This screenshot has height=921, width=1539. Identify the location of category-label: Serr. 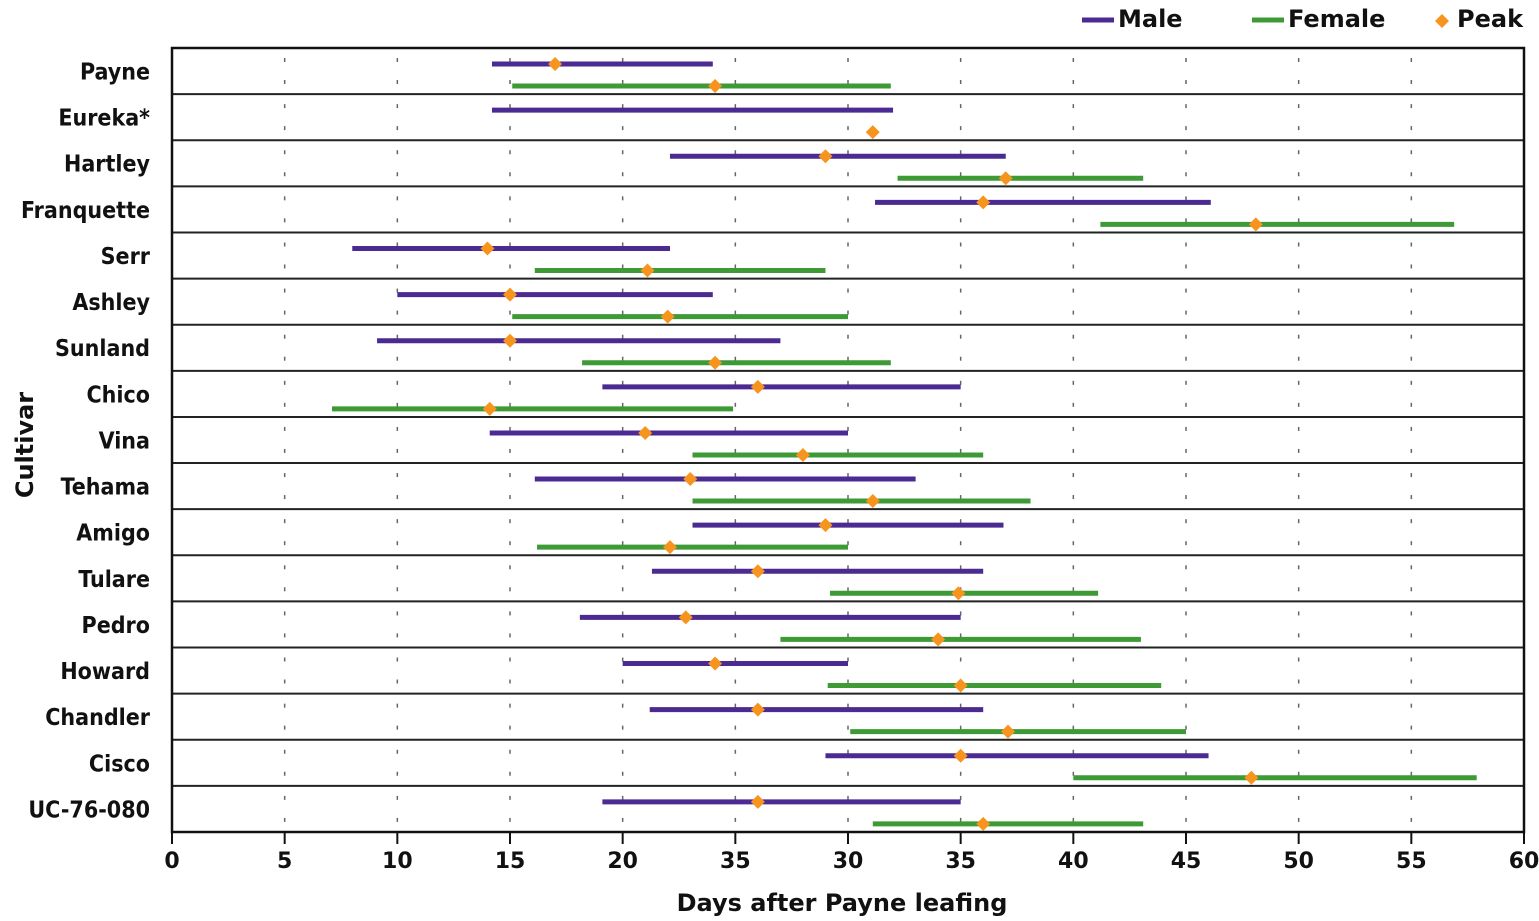
(126, 257).